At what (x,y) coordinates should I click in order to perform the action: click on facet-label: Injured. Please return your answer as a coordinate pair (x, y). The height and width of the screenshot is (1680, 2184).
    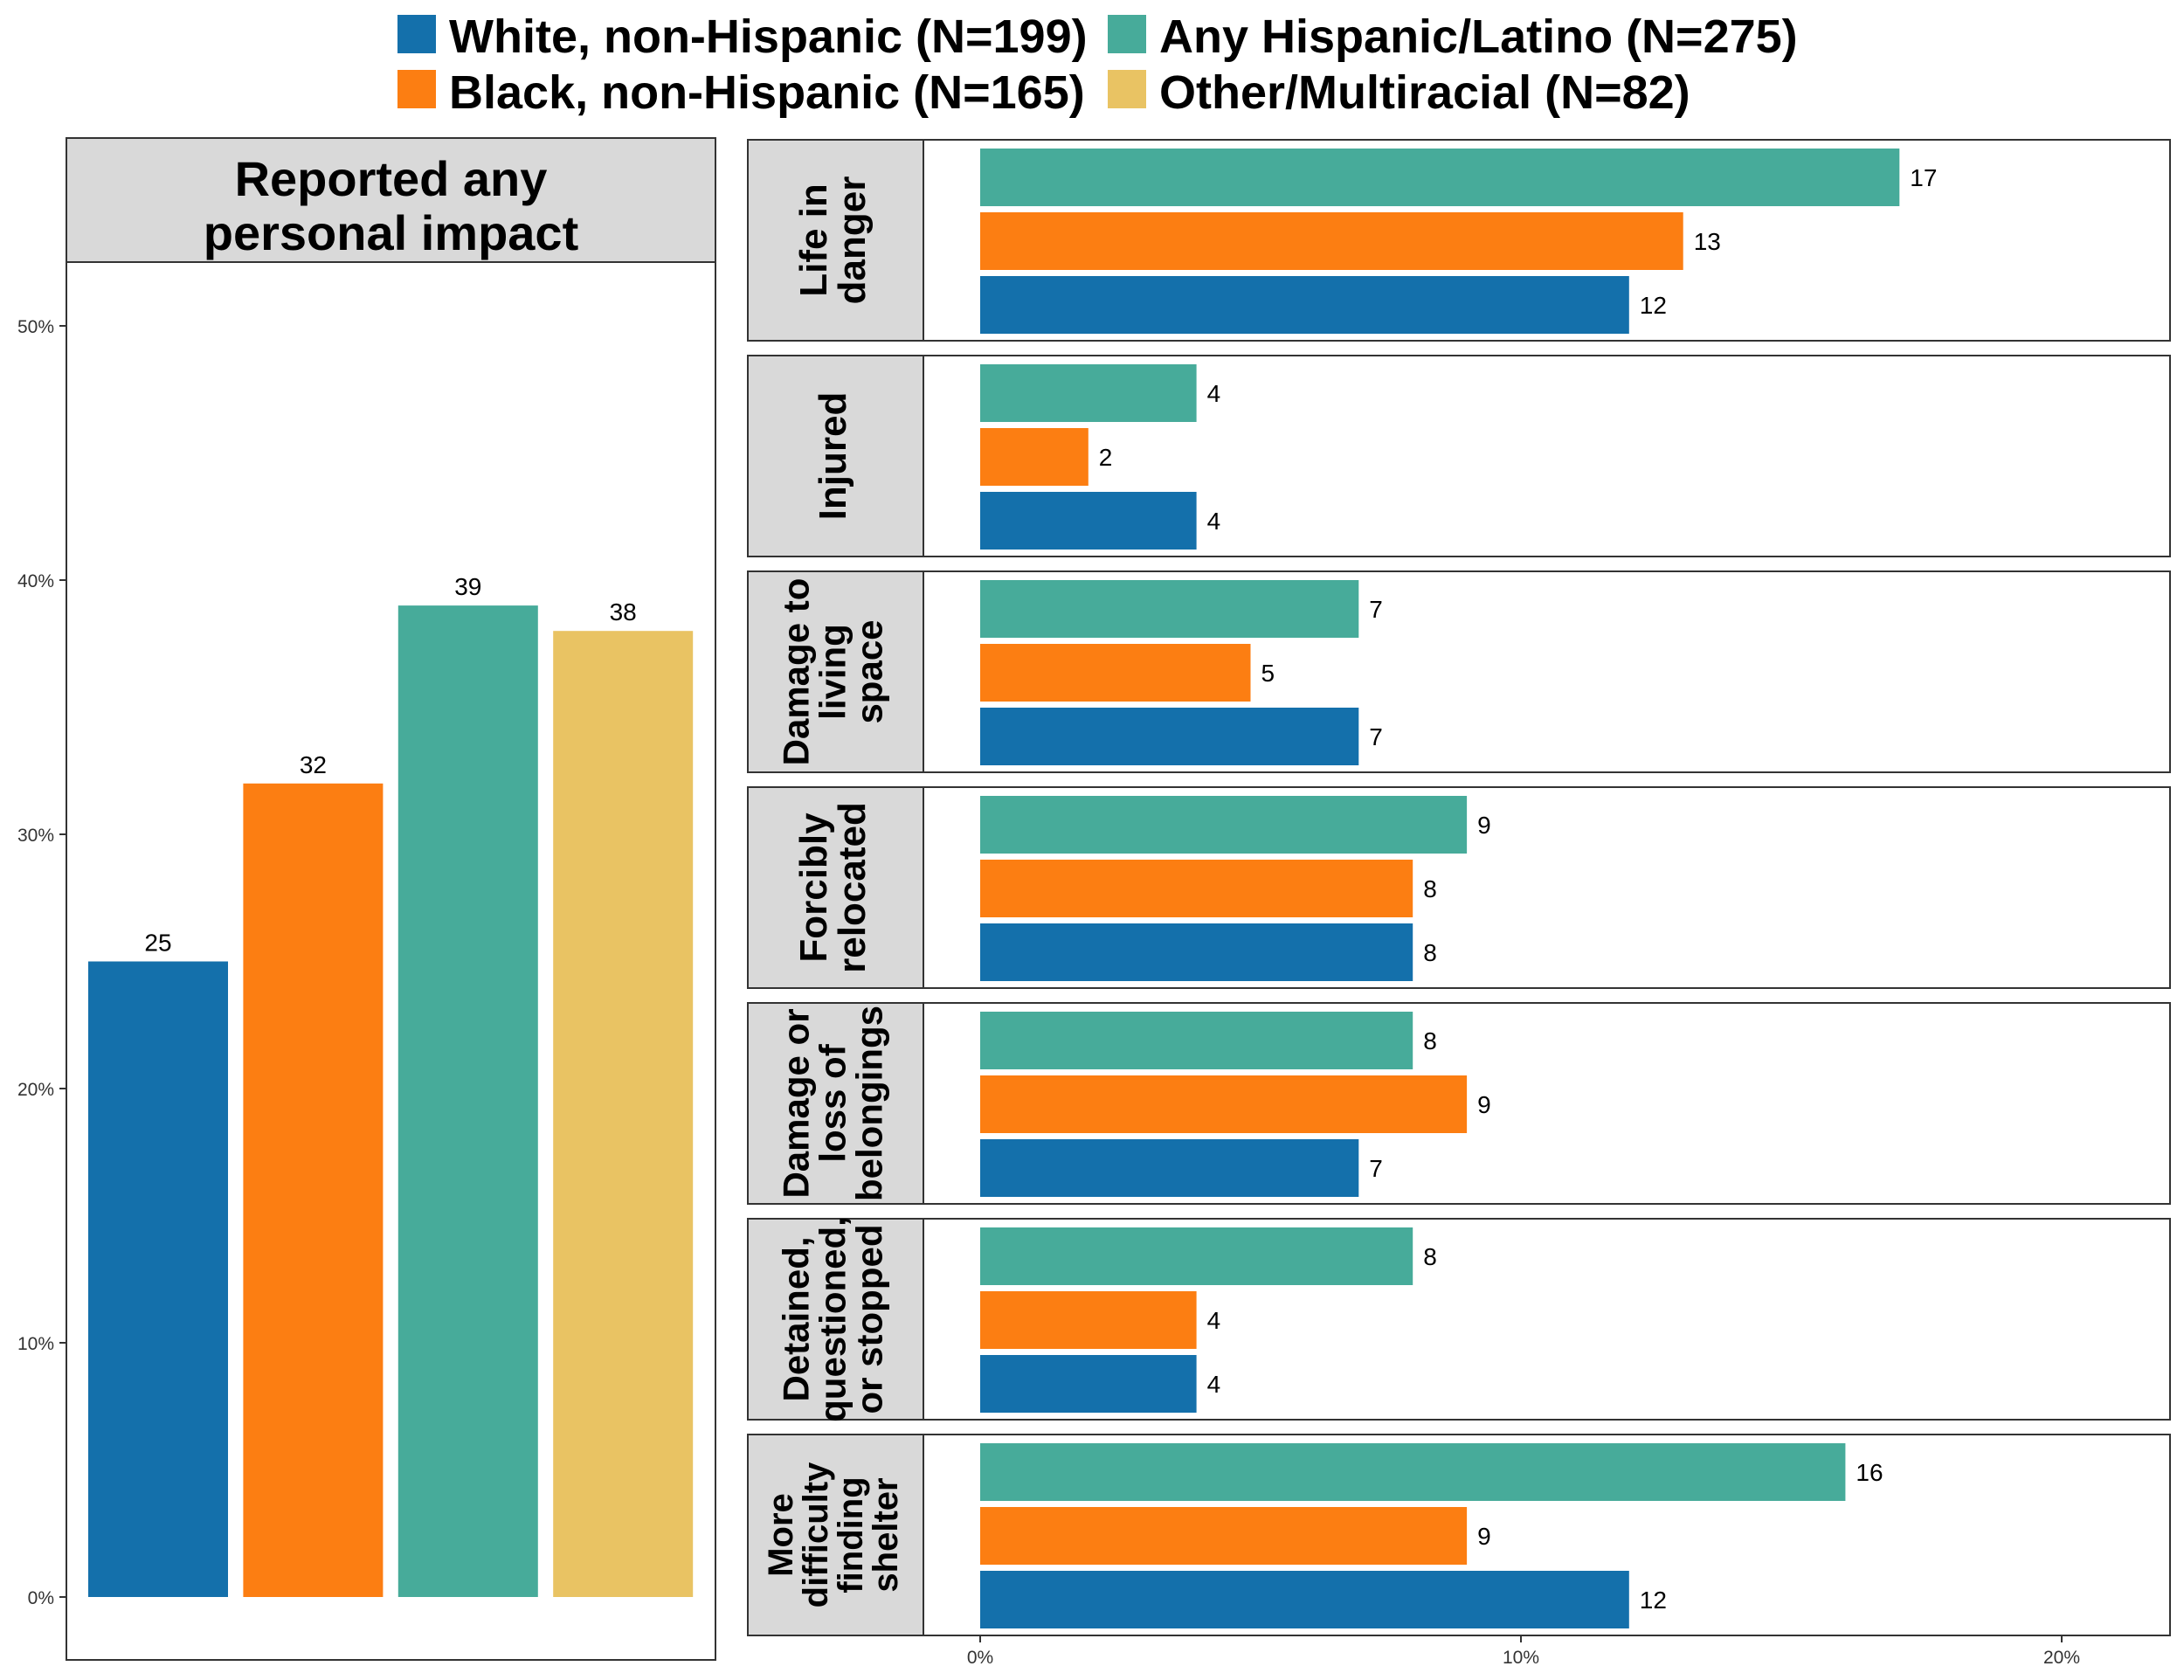
    Looking at the image, I should click on (833, 456).